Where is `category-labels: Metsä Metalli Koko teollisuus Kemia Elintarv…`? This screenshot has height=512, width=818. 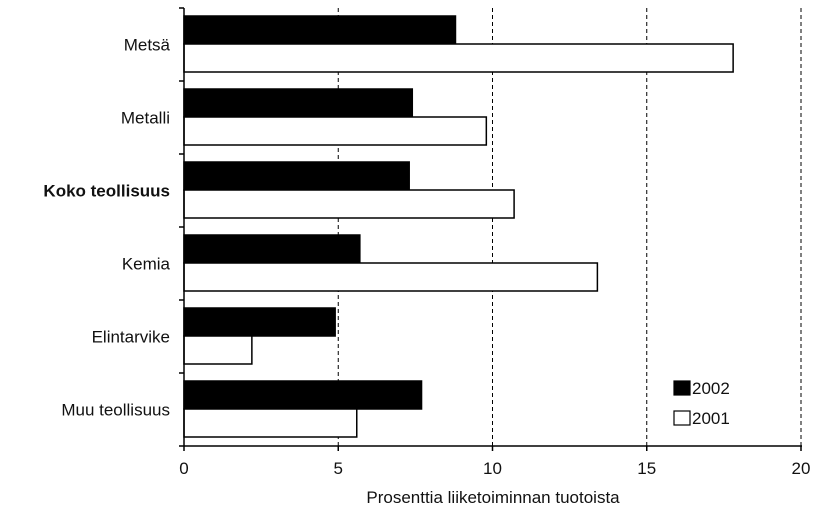
category-labels: Metsä Metalli Koko teollisuus Kemia Elintarv… is located at coordinates (106, 228).